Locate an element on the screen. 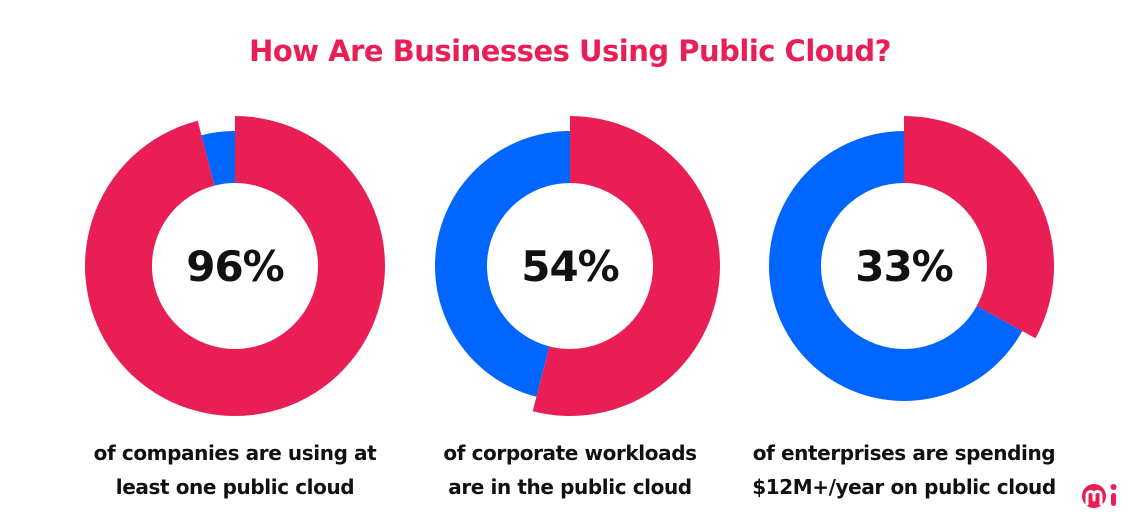 The height and width of the screenshot is (531, 1140). percentage-label: 54% is located at coordinates (570, 266).